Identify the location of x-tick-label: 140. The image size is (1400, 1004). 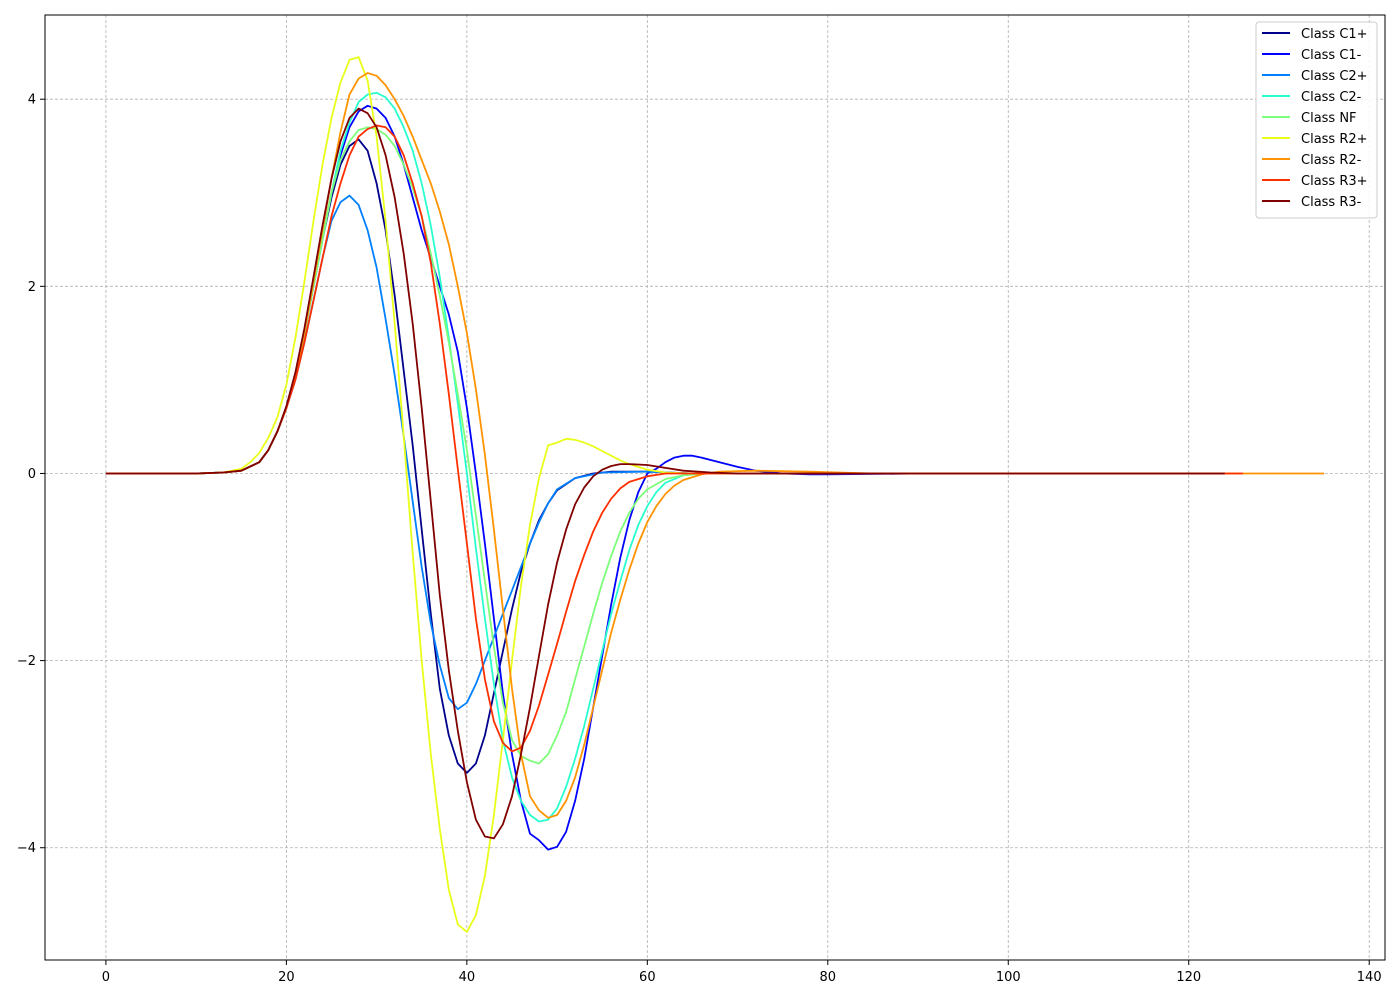
(1369, 977).